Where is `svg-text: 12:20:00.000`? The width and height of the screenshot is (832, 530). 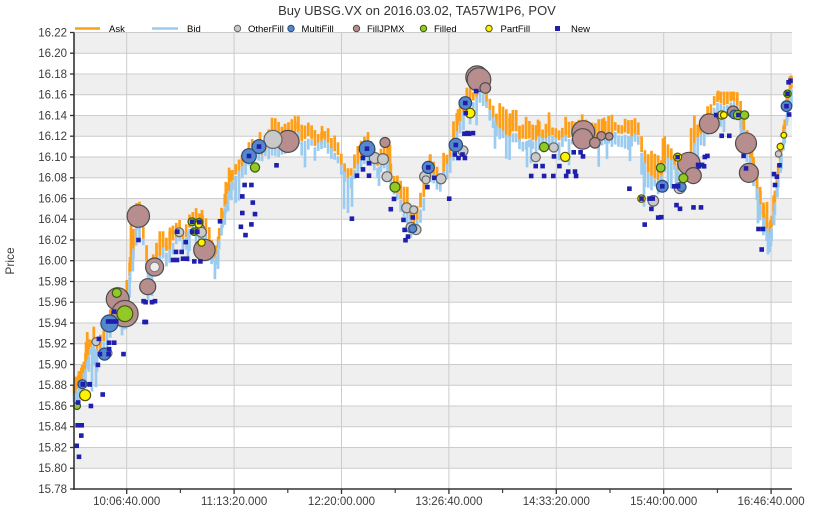
svg-text: 12:20:00.000 is located at coordinates (341, 502).